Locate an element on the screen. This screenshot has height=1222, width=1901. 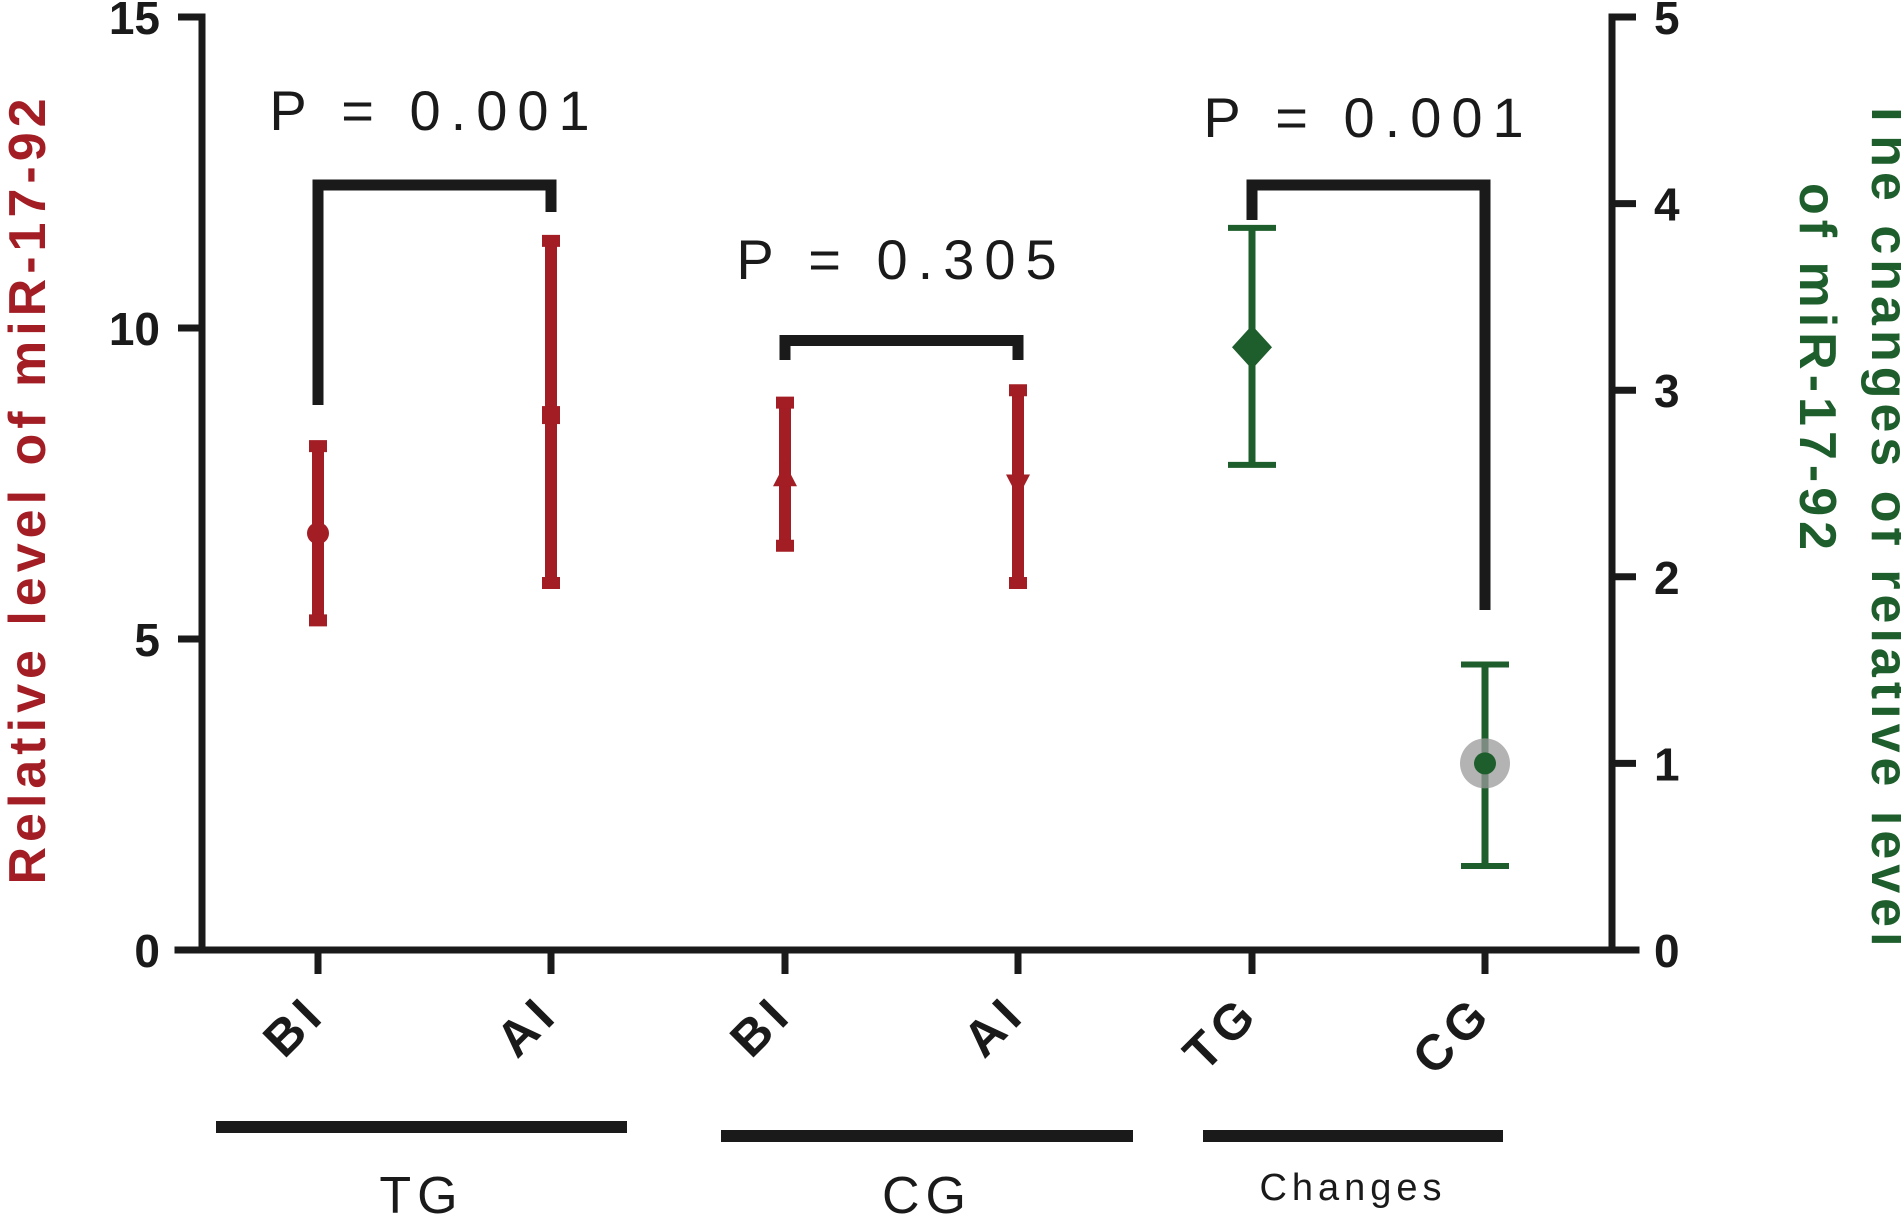
right-tick-label: 1 is located at coordinates (1667, 764).